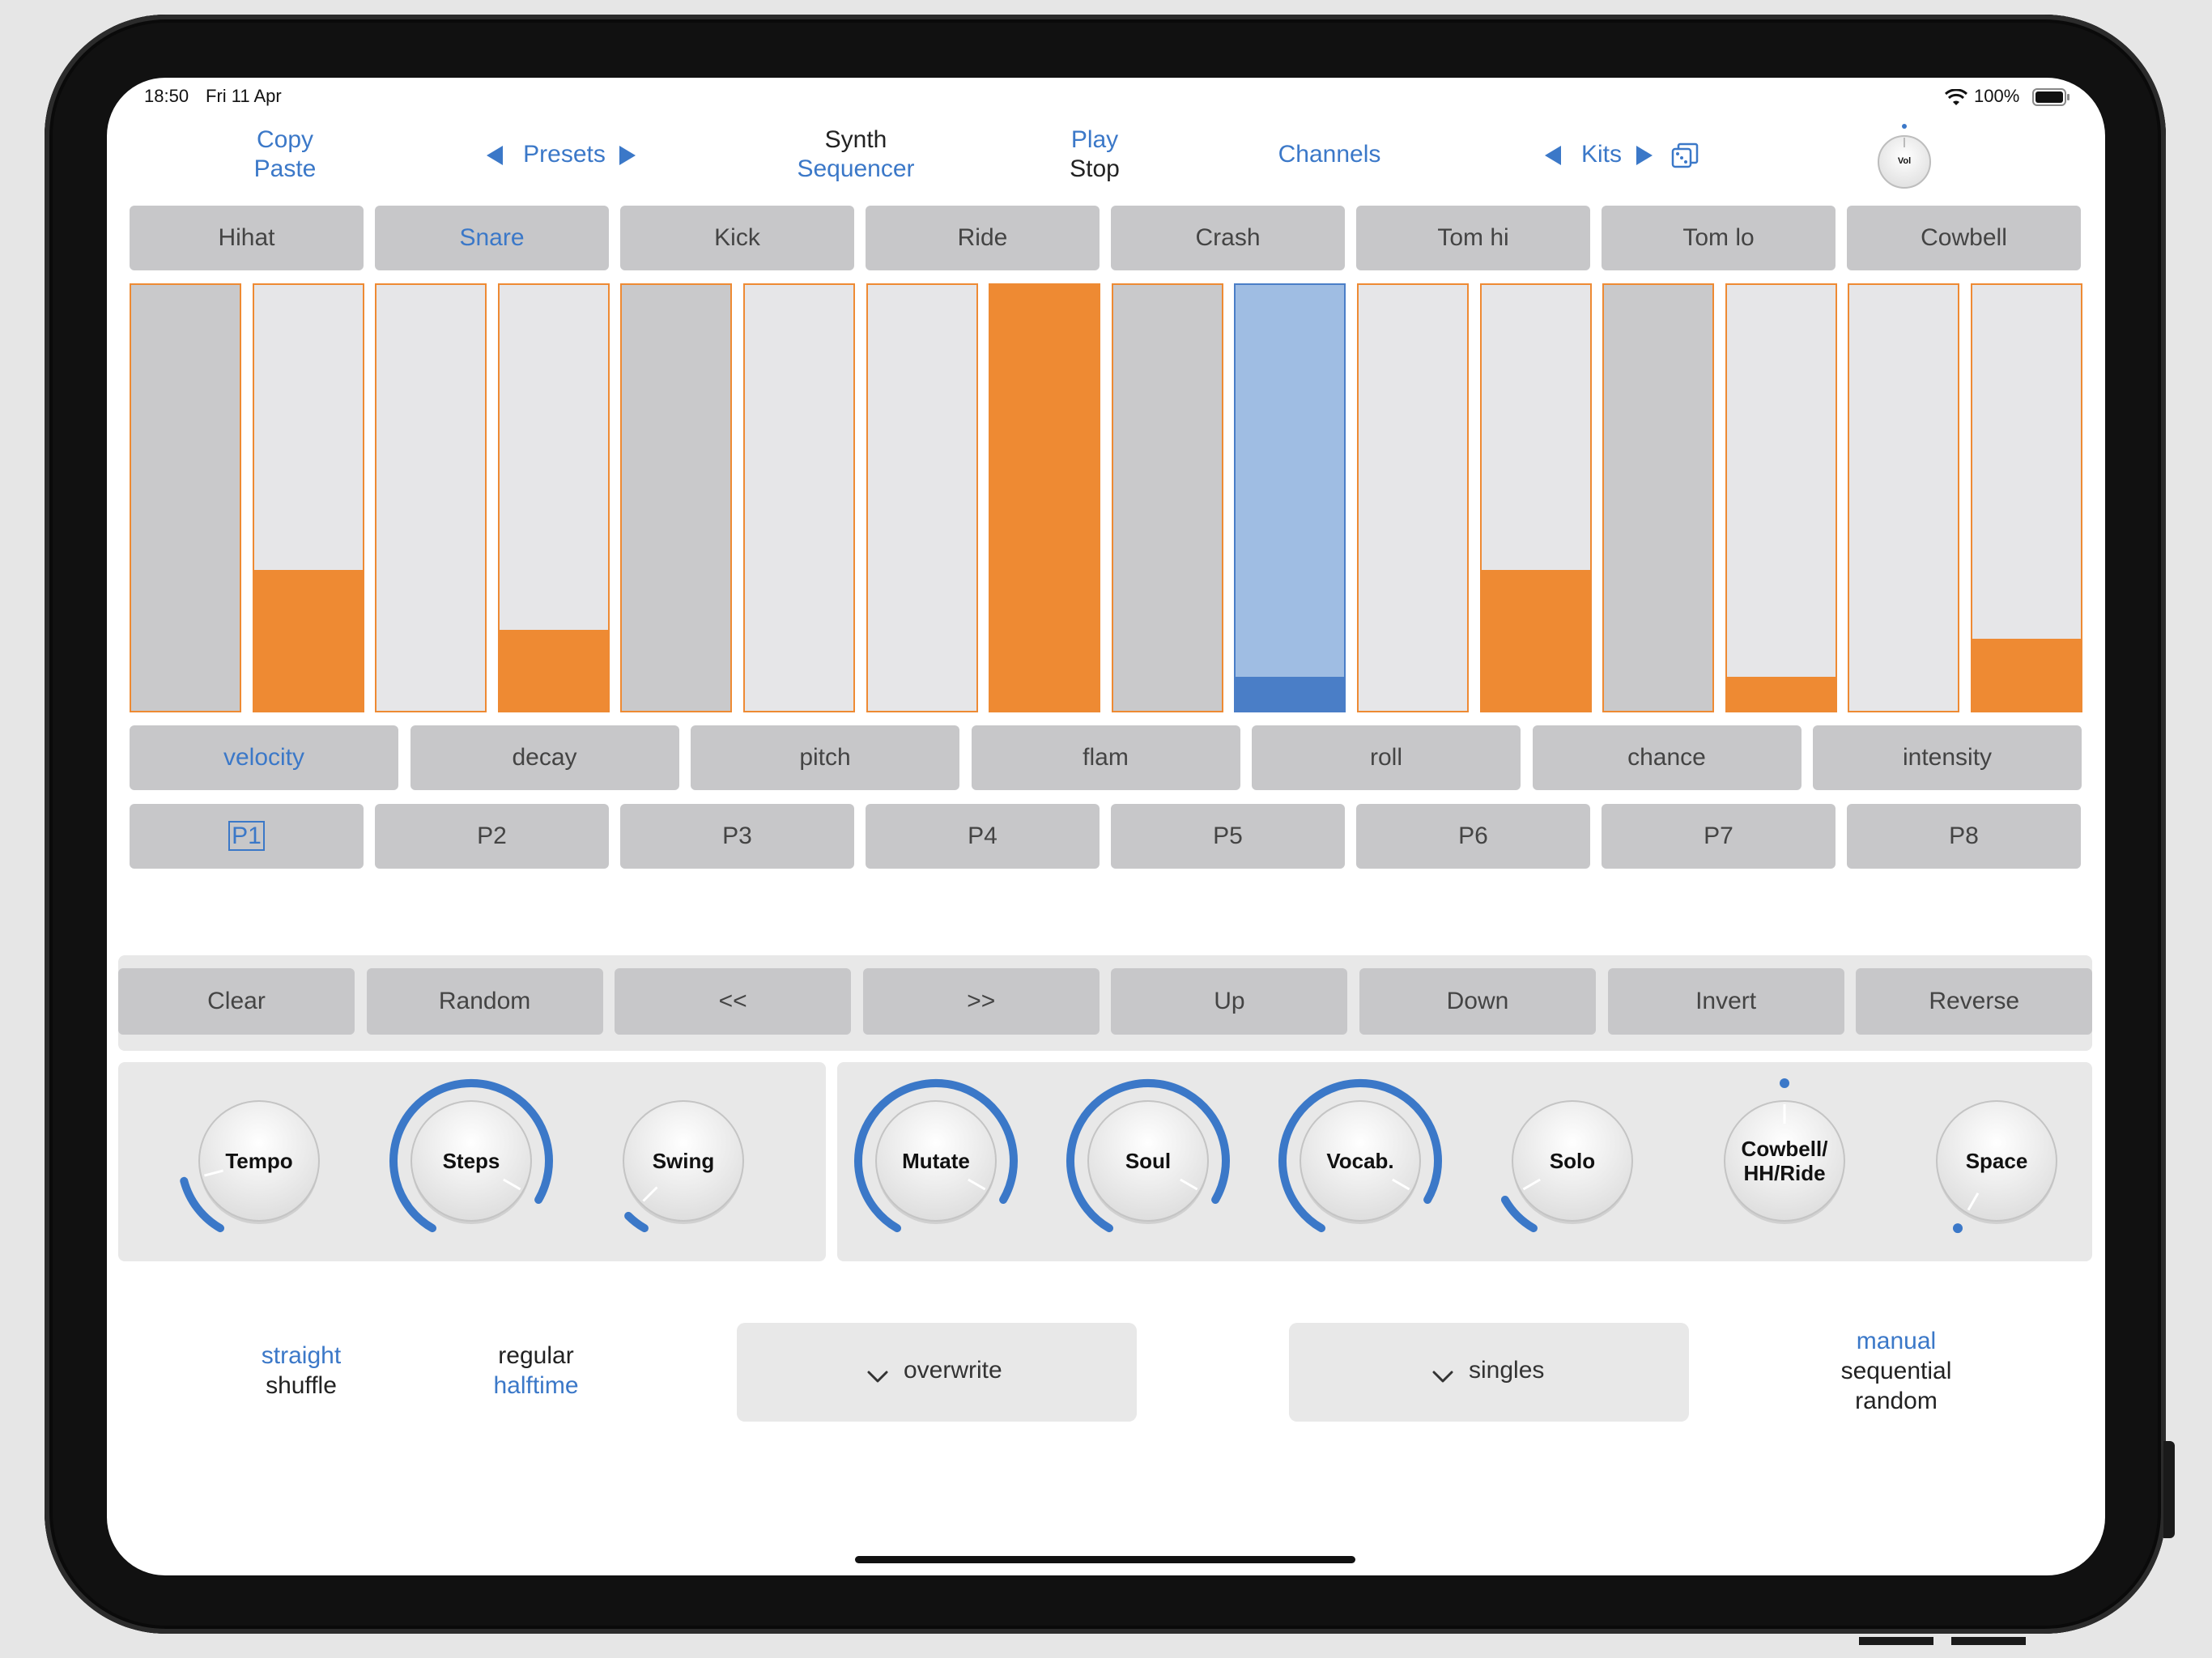 The height and width of the screenshot is (1658, 2212). I want to click on side-button, so click(2169, 1489).